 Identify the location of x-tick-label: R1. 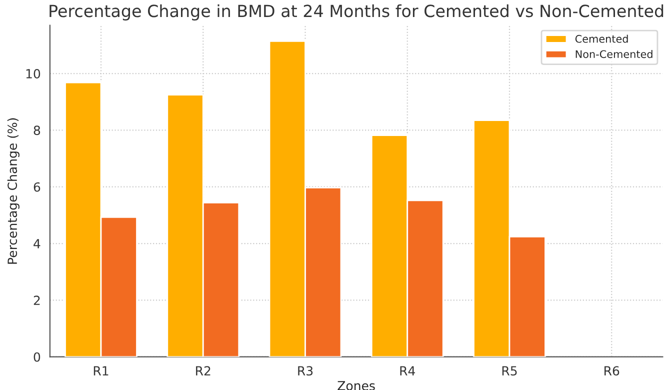
(101, 371).